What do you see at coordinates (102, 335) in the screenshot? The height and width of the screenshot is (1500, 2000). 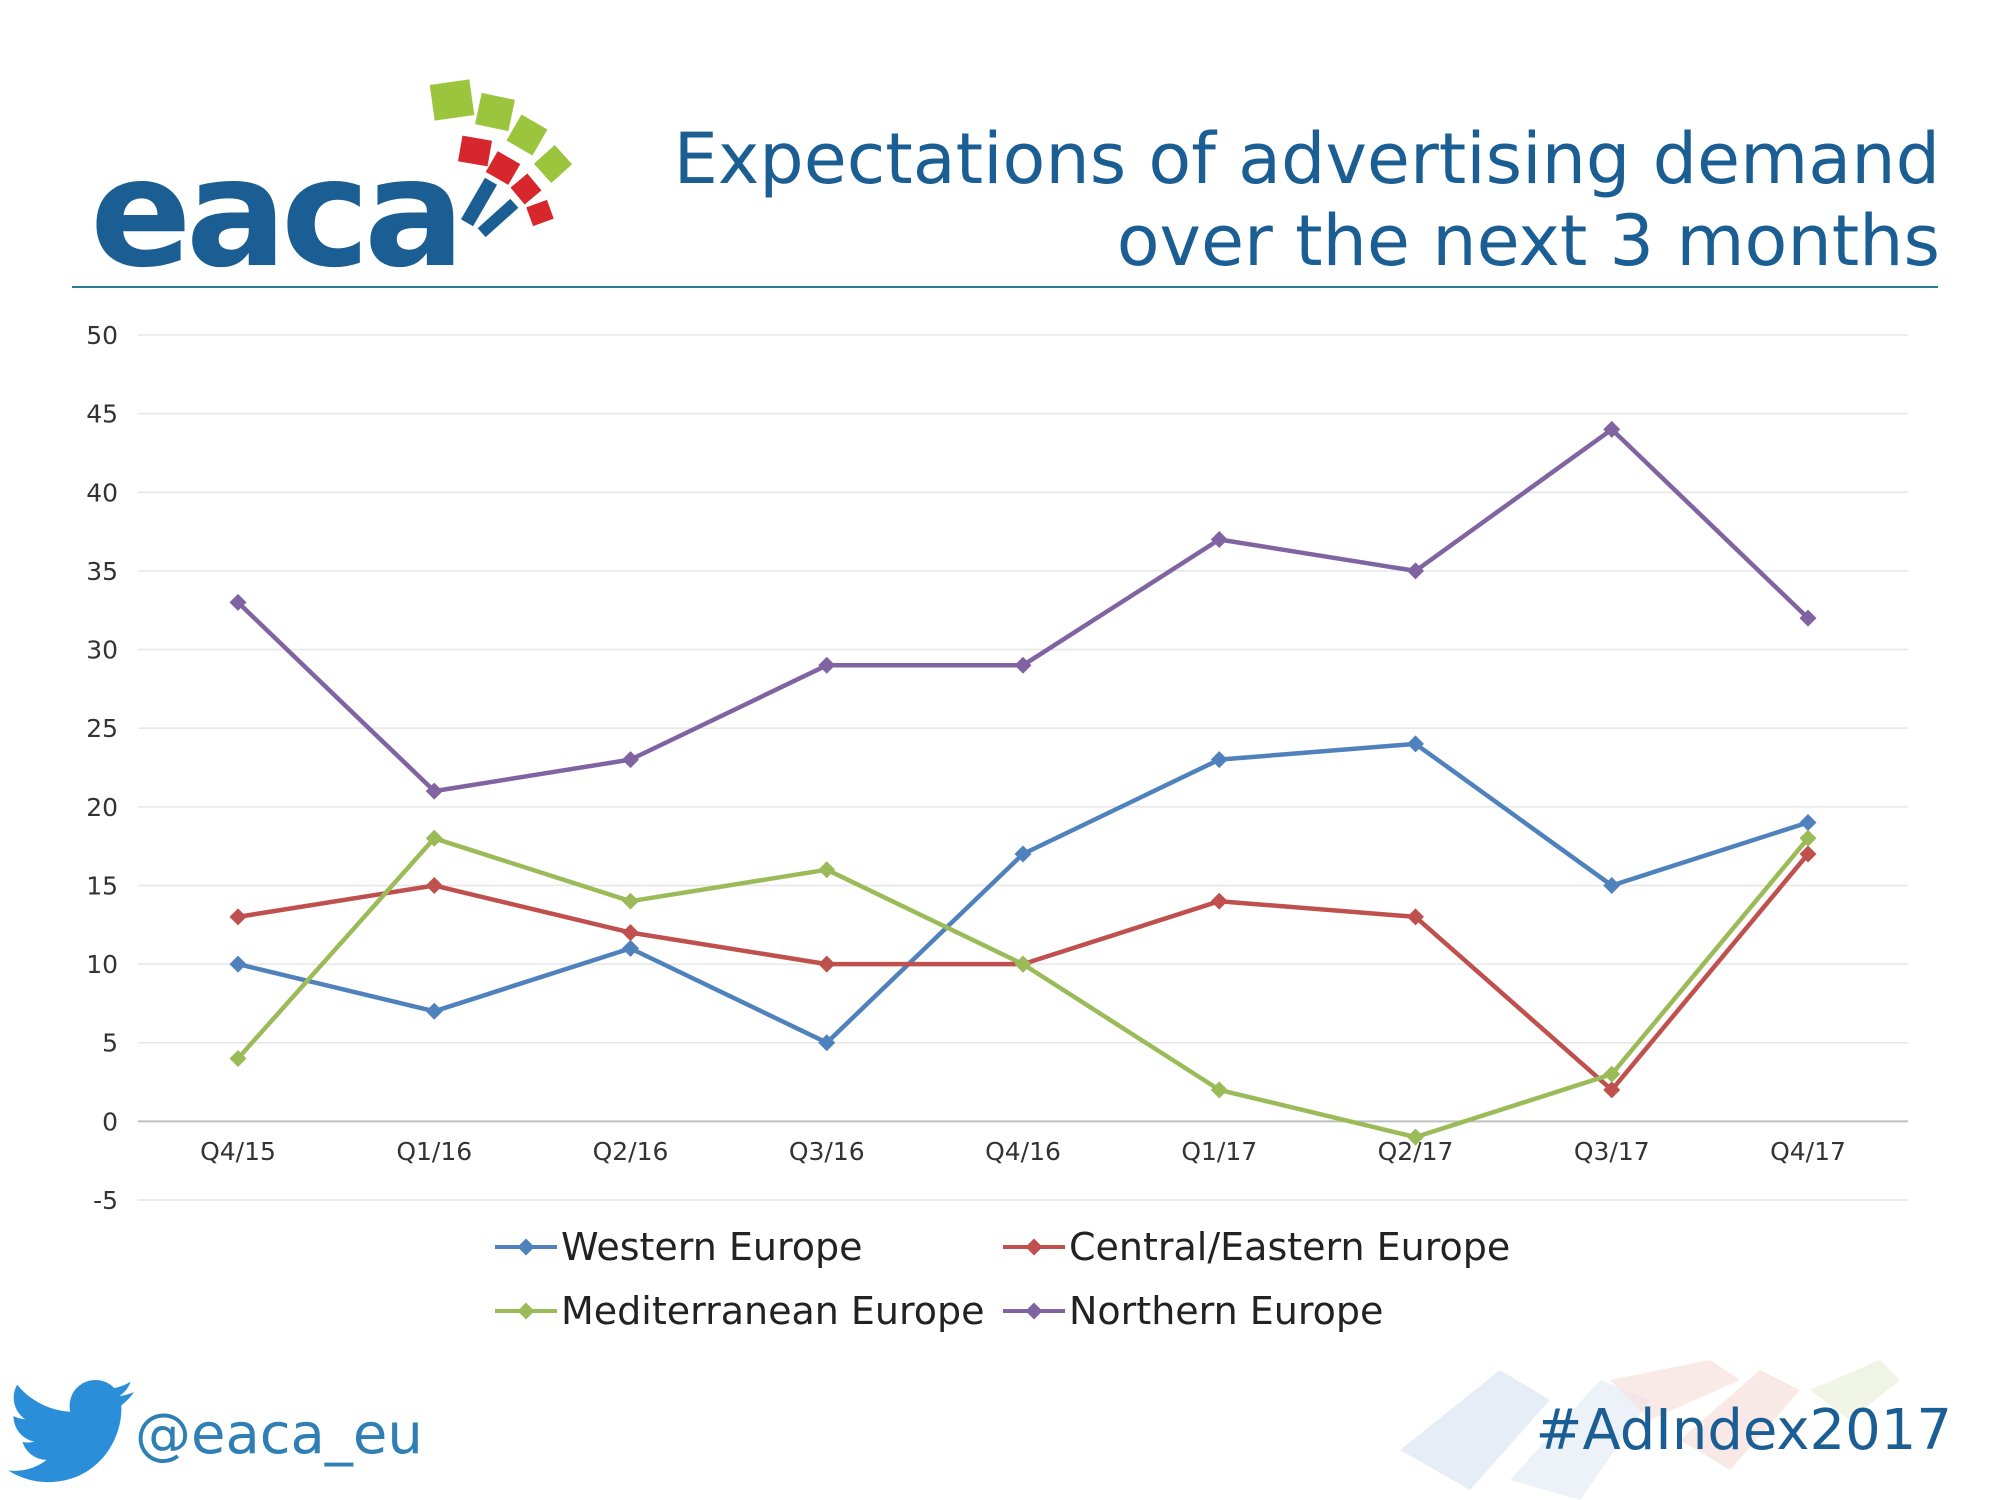 I see `y-tick-label: 50` at bounding box center [102, 335].